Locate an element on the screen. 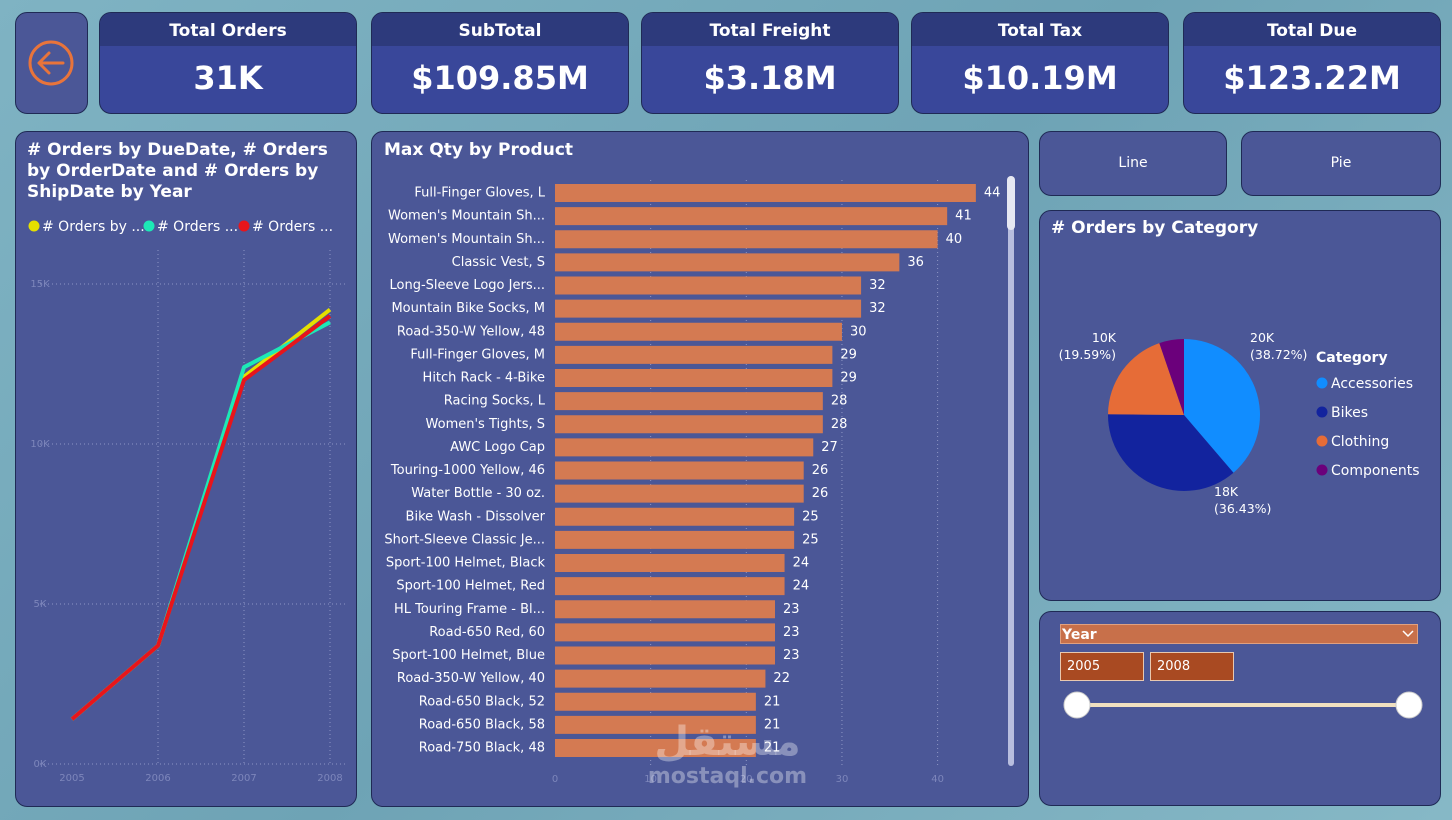 This screenshot has height=820, width=1452. kpi-value: $3.18M is located at coordinates (770, 78).